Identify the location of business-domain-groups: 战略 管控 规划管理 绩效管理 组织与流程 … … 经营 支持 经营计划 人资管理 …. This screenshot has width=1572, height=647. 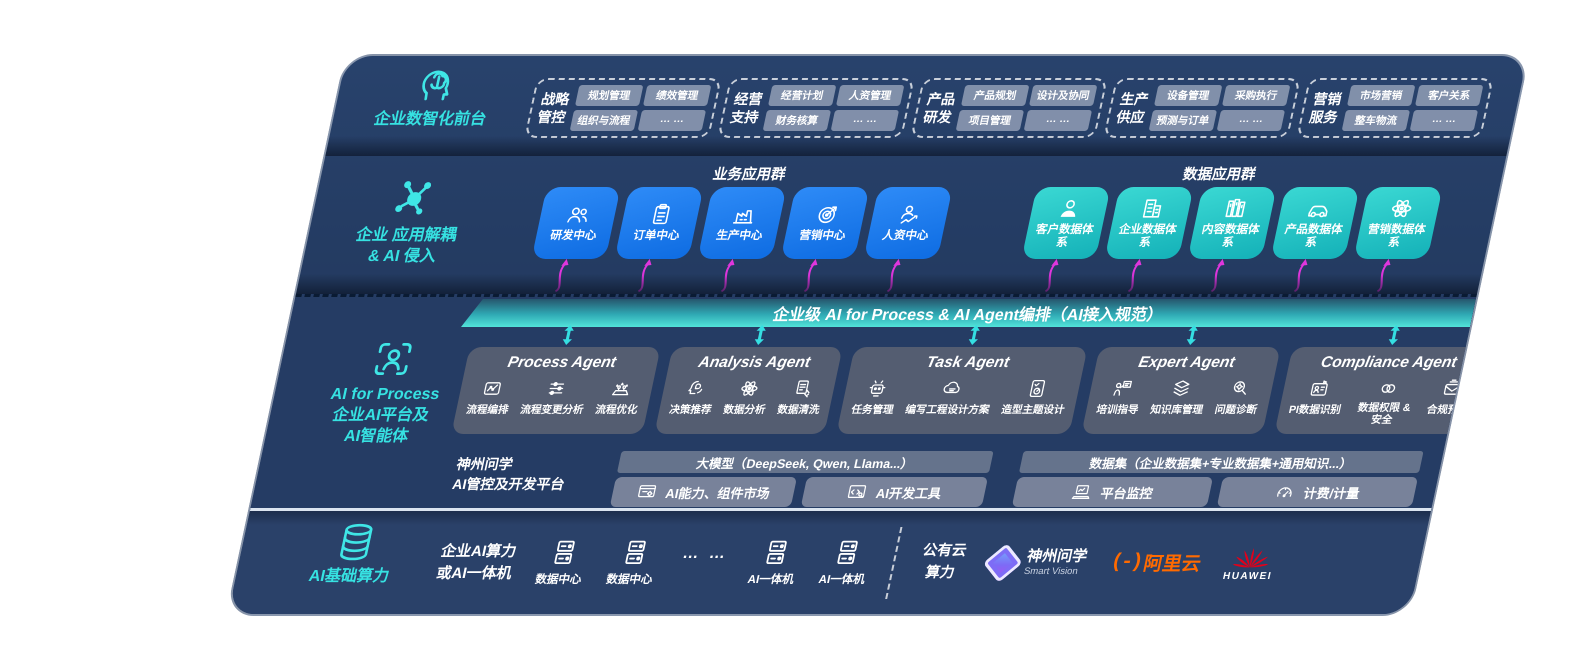
(1009, 108).